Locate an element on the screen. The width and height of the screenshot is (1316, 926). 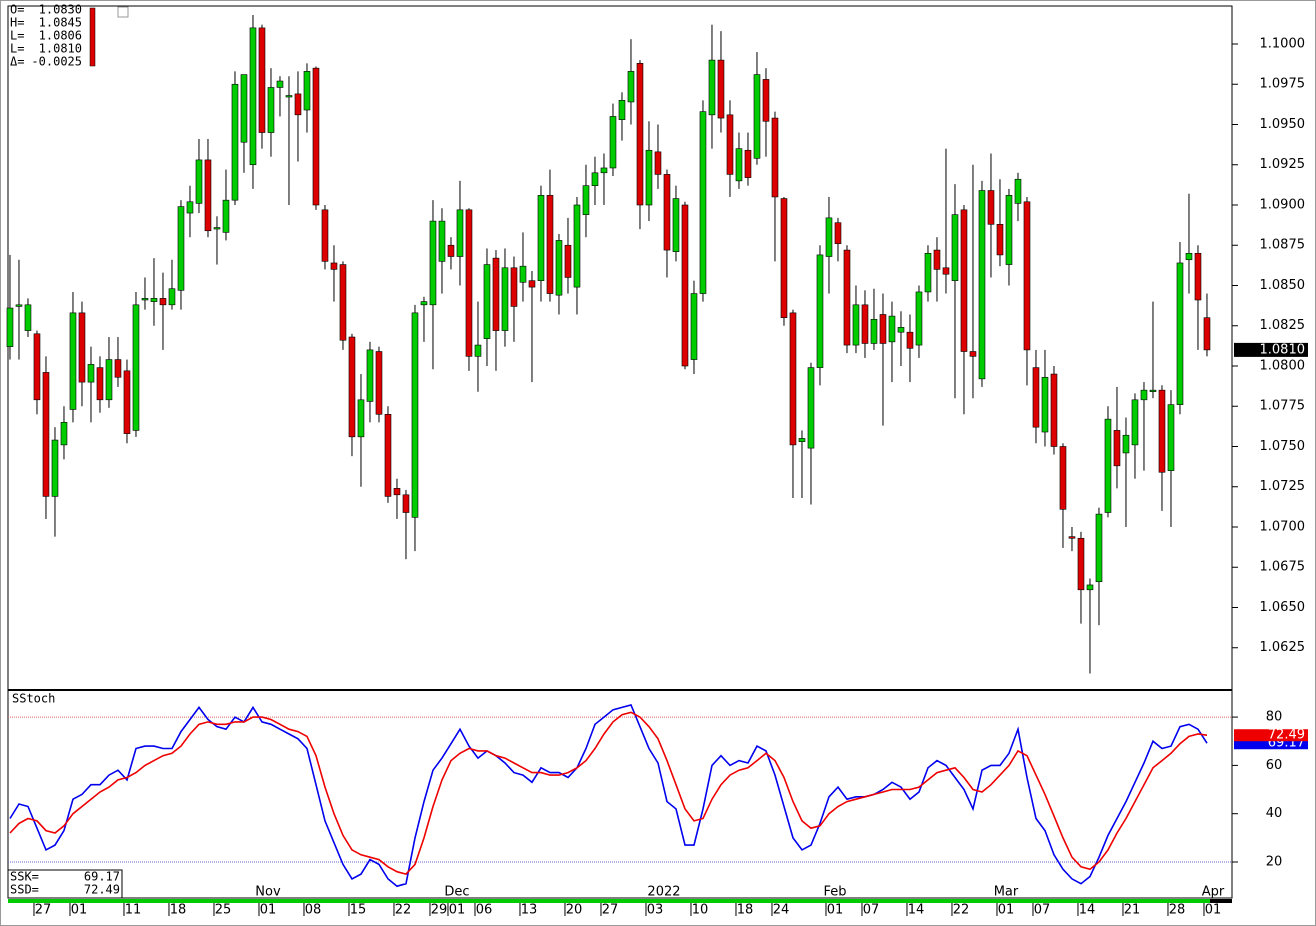
last-price-label: 1.0810 is located at coordinates (1283, 349).